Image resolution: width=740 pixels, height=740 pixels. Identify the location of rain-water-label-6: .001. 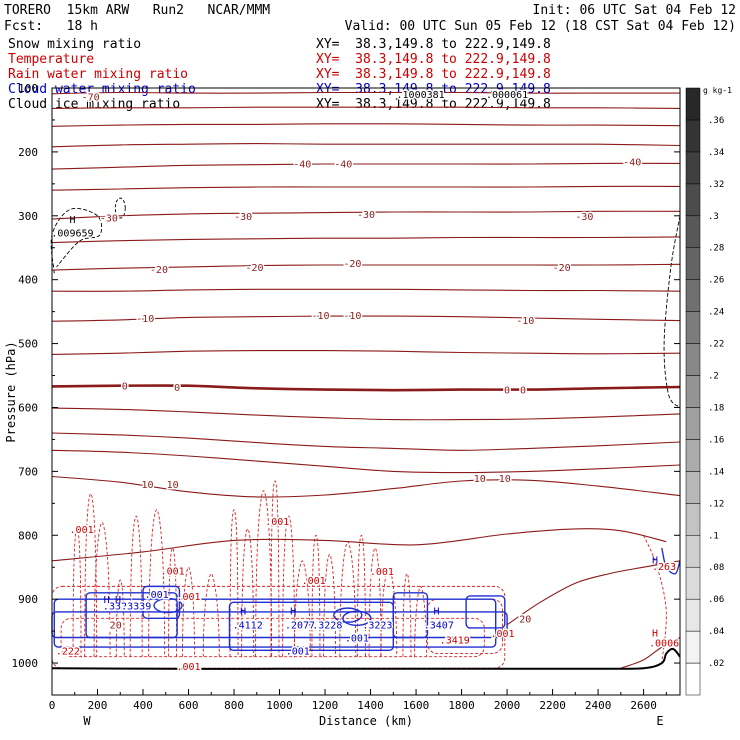
(502, 634).